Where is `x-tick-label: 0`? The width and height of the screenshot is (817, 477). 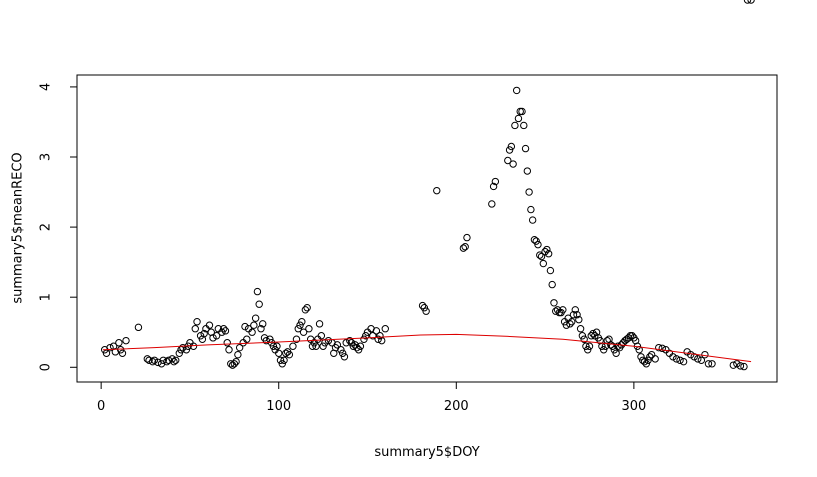 x-tick-label: 0 is located at coordinates (101, 406).